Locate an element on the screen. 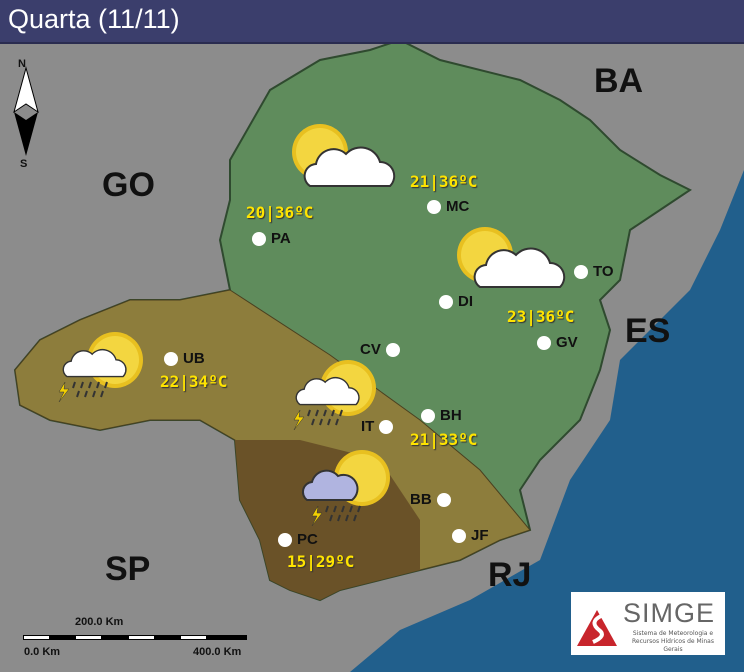 This screenshot has width=744, height=672. city-mc: MC is located at coordinates (448, 206).